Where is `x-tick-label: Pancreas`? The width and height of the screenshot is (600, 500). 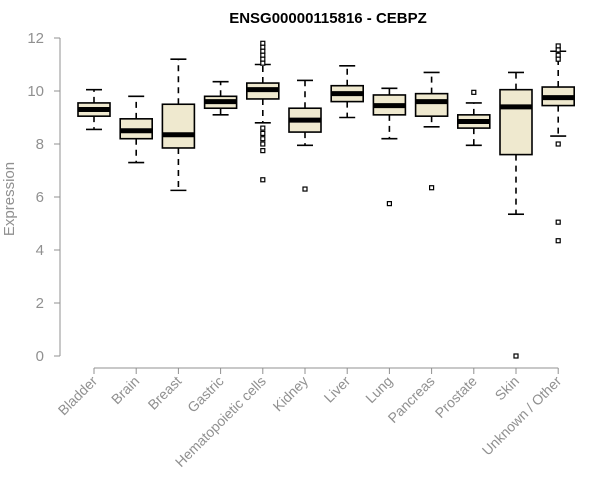 x-tick-label: Pancreas is located at coordinates (411, 399).